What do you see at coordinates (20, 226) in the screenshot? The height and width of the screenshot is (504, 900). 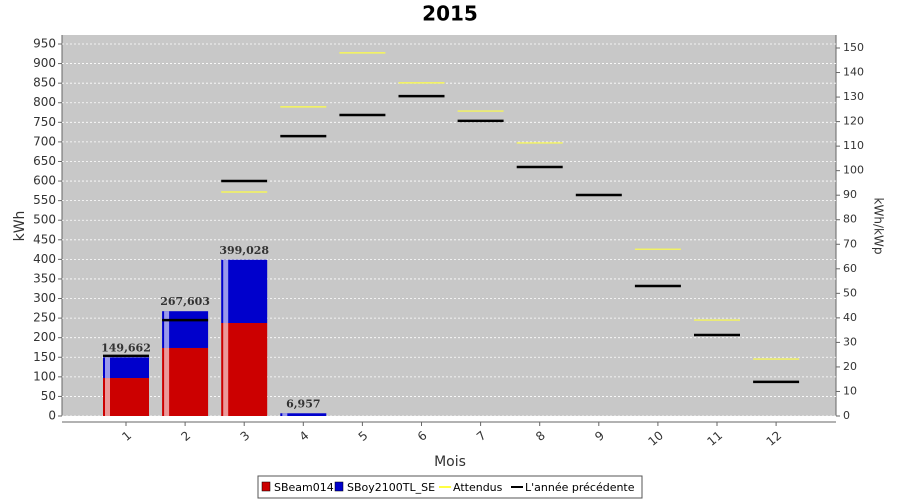 I see `y-axis-label: kWh` at bounding box center [20, 226].